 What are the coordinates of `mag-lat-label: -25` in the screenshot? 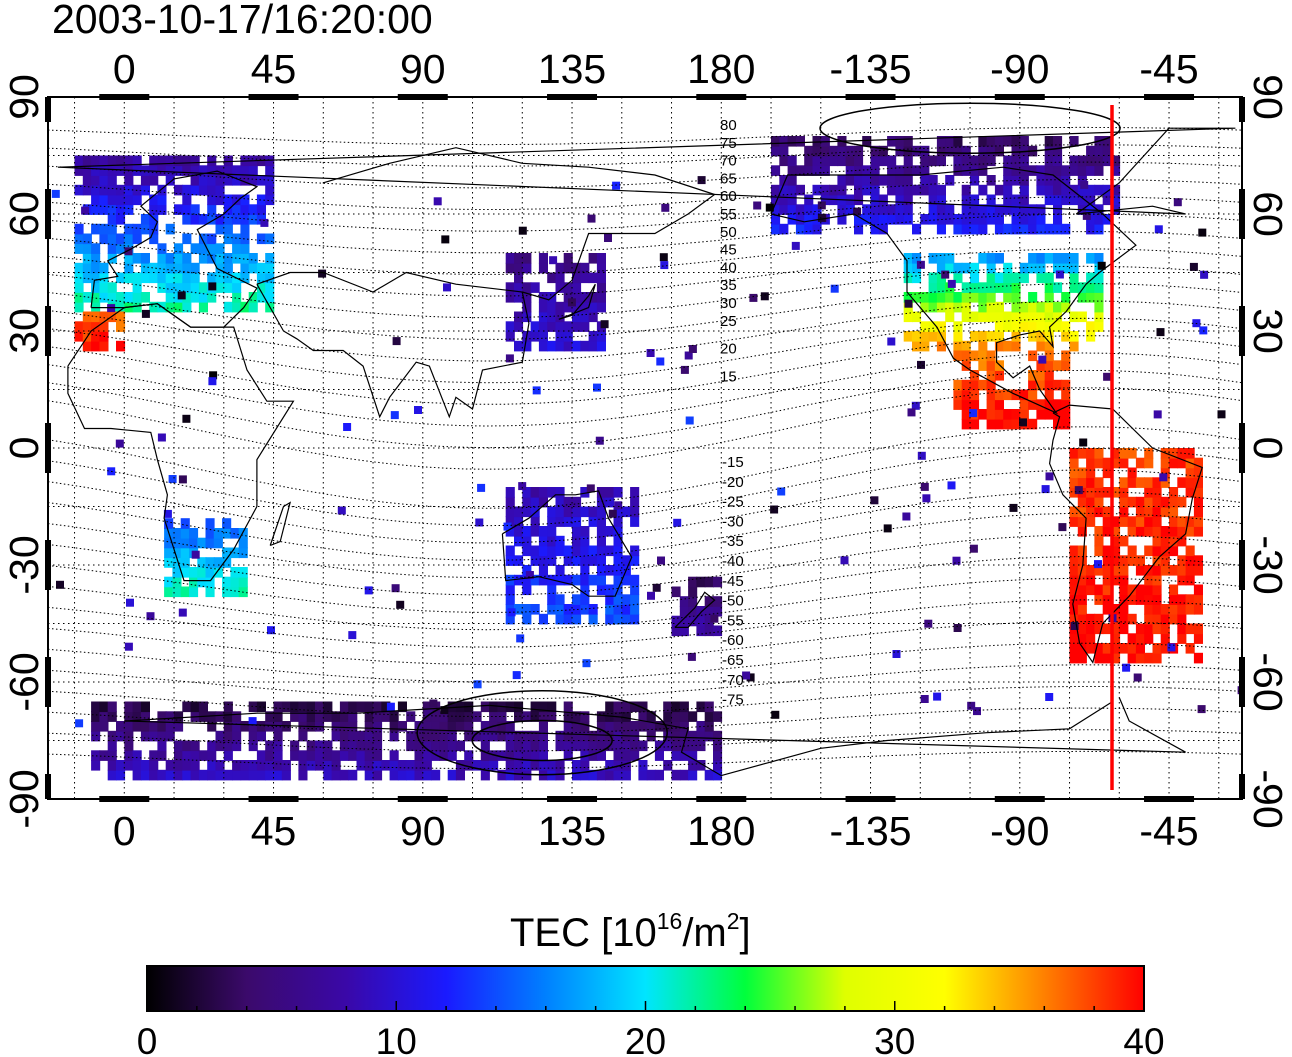 It's located at (733, 502).